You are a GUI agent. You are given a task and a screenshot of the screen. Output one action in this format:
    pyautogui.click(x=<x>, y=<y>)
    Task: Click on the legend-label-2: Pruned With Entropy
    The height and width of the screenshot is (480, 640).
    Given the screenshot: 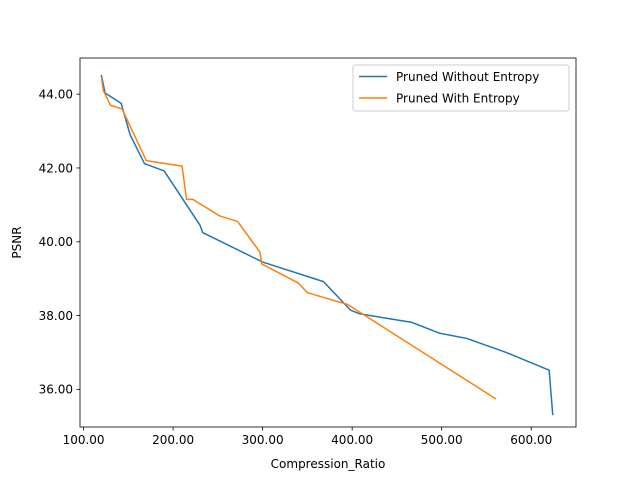 What is the action you would take?
    pyautogui.click(x=458, y=98)
    